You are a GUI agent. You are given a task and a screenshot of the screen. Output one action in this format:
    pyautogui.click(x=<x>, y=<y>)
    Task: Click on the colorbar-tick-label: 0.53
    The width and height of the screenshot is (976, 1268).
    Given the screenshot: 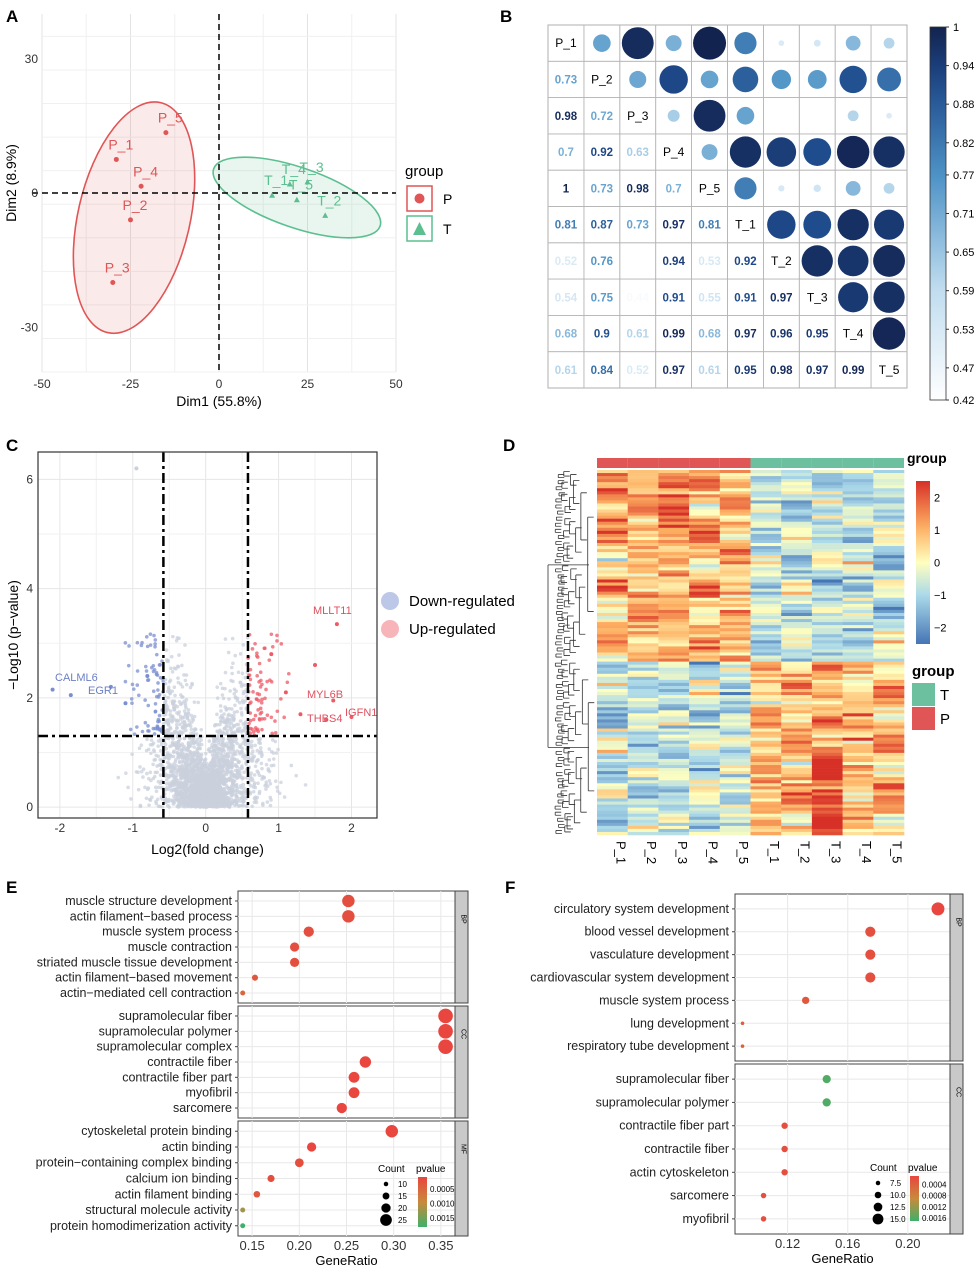 What is the action you would take?
    pyautogui.click(x=963, y=330)
    